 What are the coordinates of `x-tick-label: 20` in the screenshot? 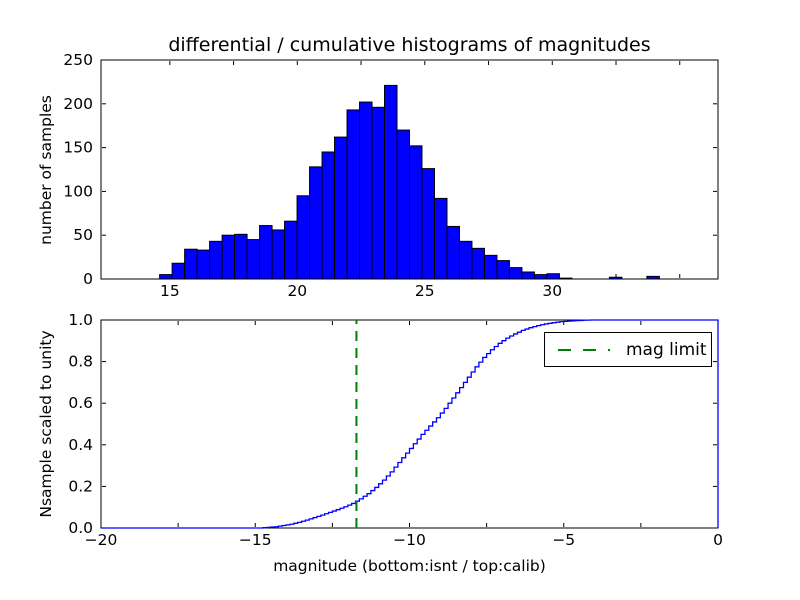 It's located at (297, 291).